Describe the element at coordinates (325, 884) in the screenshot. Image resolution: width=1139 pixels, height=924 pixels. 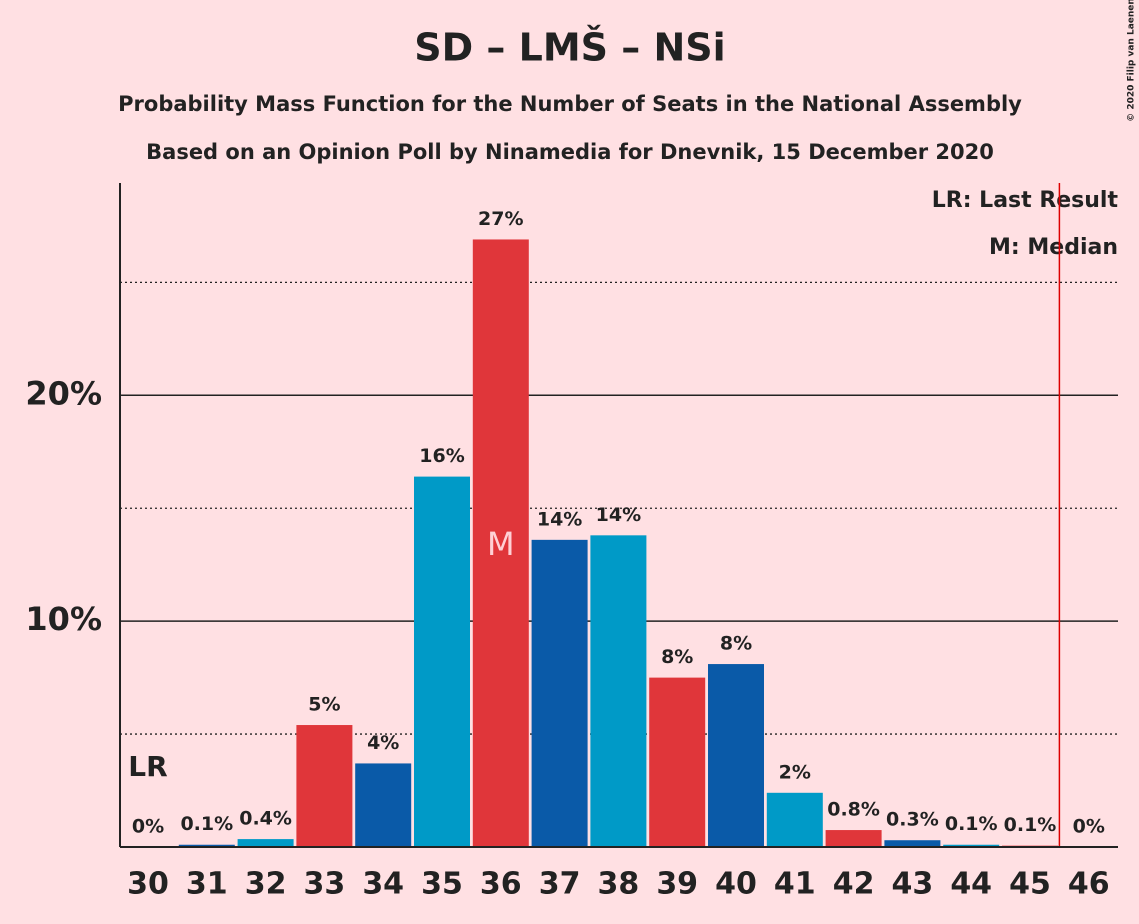
I see `x-tick-label: 33` at that location.